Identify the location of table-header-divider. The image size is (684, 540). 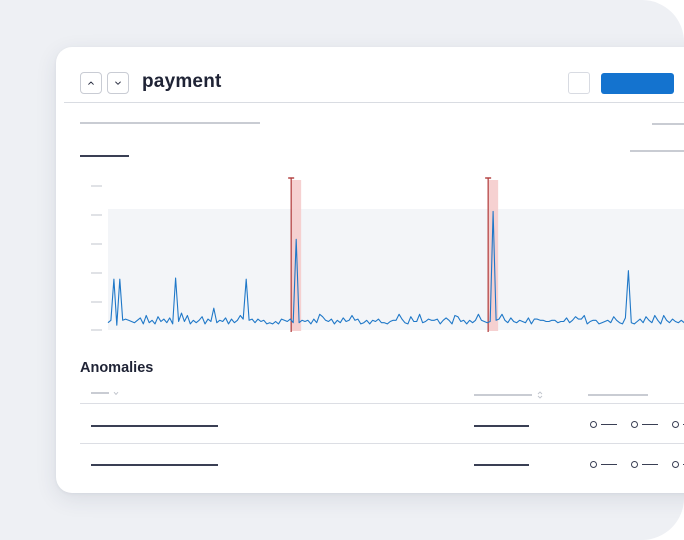
(382, 403).